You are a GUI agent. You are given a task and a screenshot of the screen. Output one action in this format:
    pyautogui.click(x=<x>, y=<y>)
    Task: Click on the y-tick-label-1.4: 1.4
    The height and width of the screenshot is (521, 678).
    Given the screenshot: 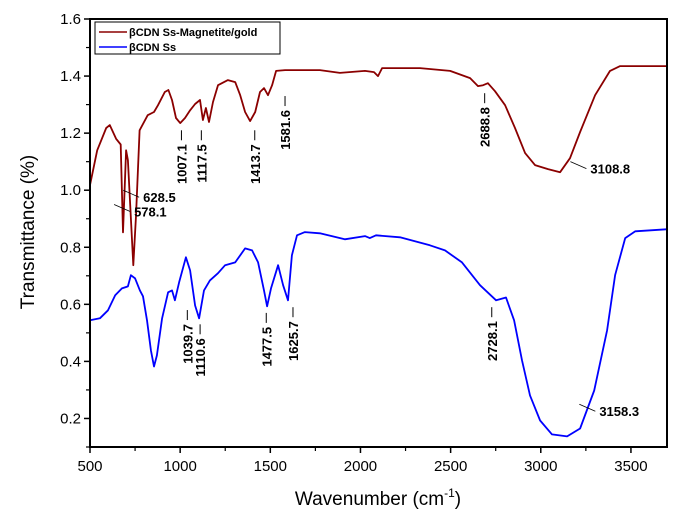 What is the action you would take?
    pyautogui.click(x=70, y=76)
    